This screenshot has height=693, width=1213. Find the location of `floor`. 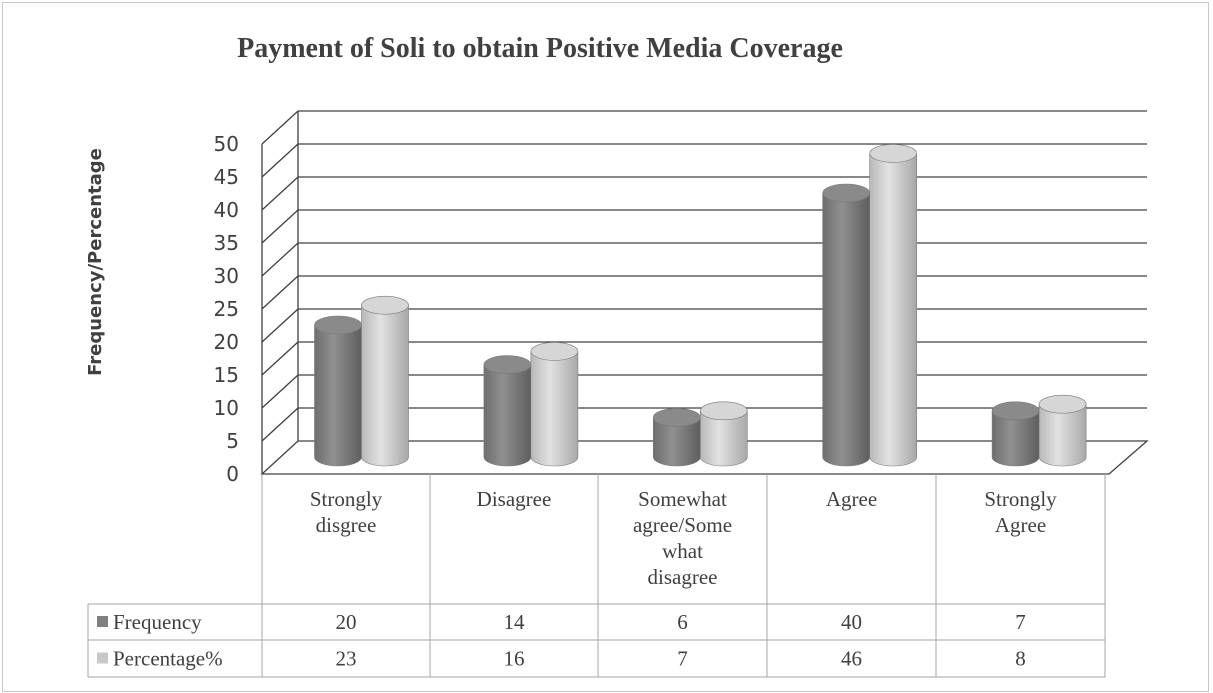

floor is located at coordinates (704, 457).